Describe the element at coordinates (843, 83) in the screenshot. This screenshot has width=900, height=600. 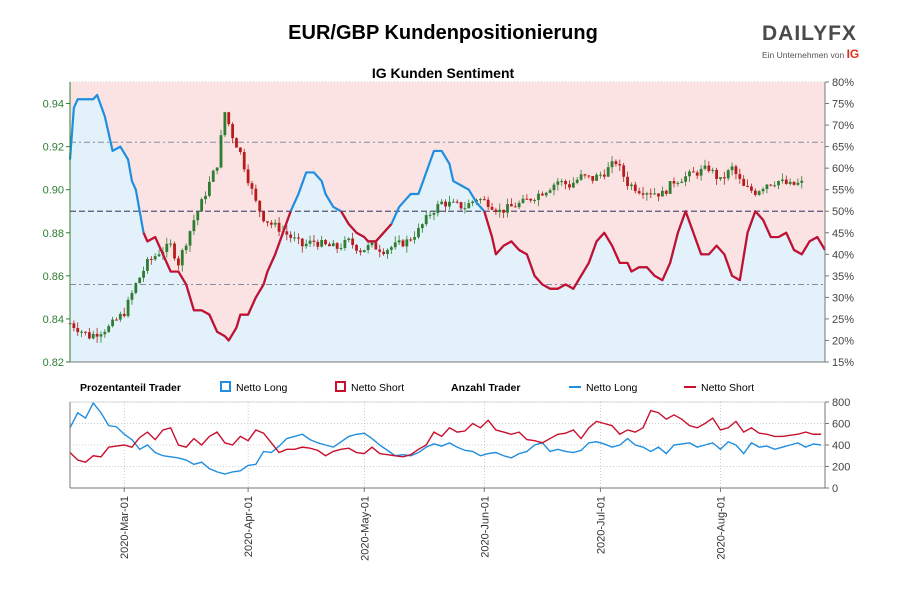
I see `right-tick-label: 80%` at that location.